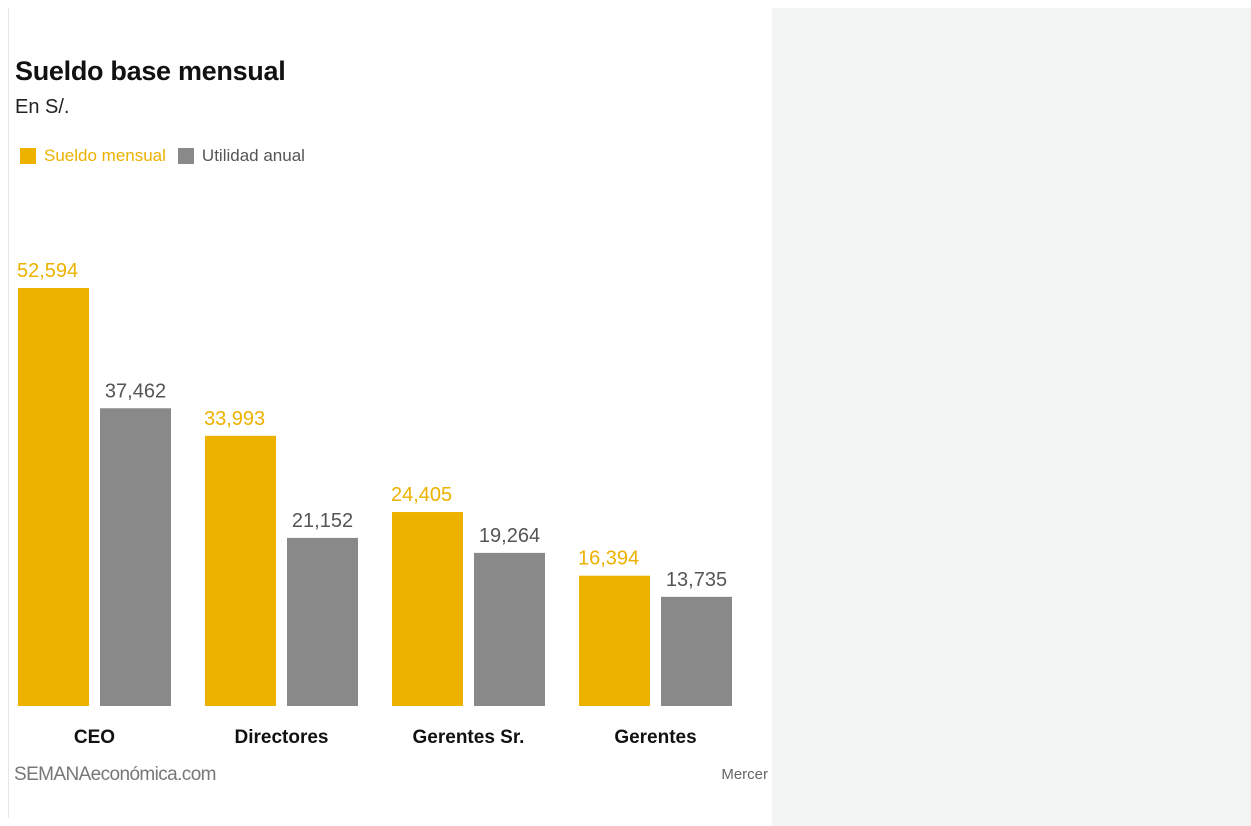 Image resolution: width=1251 pixels, height=826 pixels. Describe the element at coordinates (8, 413) in the screenshot. I see `left-border` at that location.